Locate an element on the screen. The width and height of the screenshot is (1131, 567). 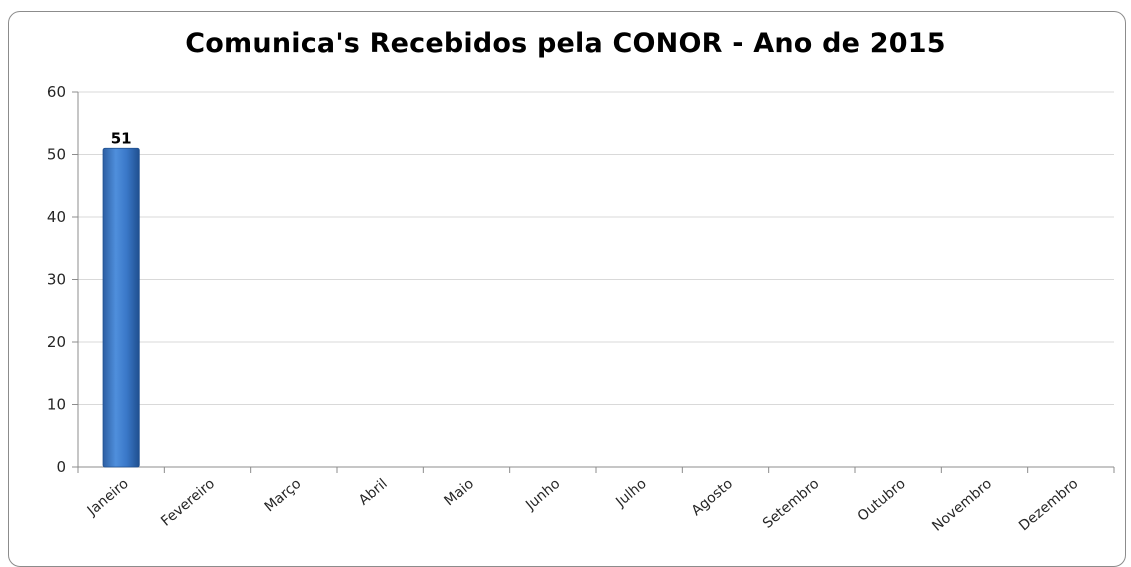
y-tick-label: 20 is located at coordinates (56, 342).